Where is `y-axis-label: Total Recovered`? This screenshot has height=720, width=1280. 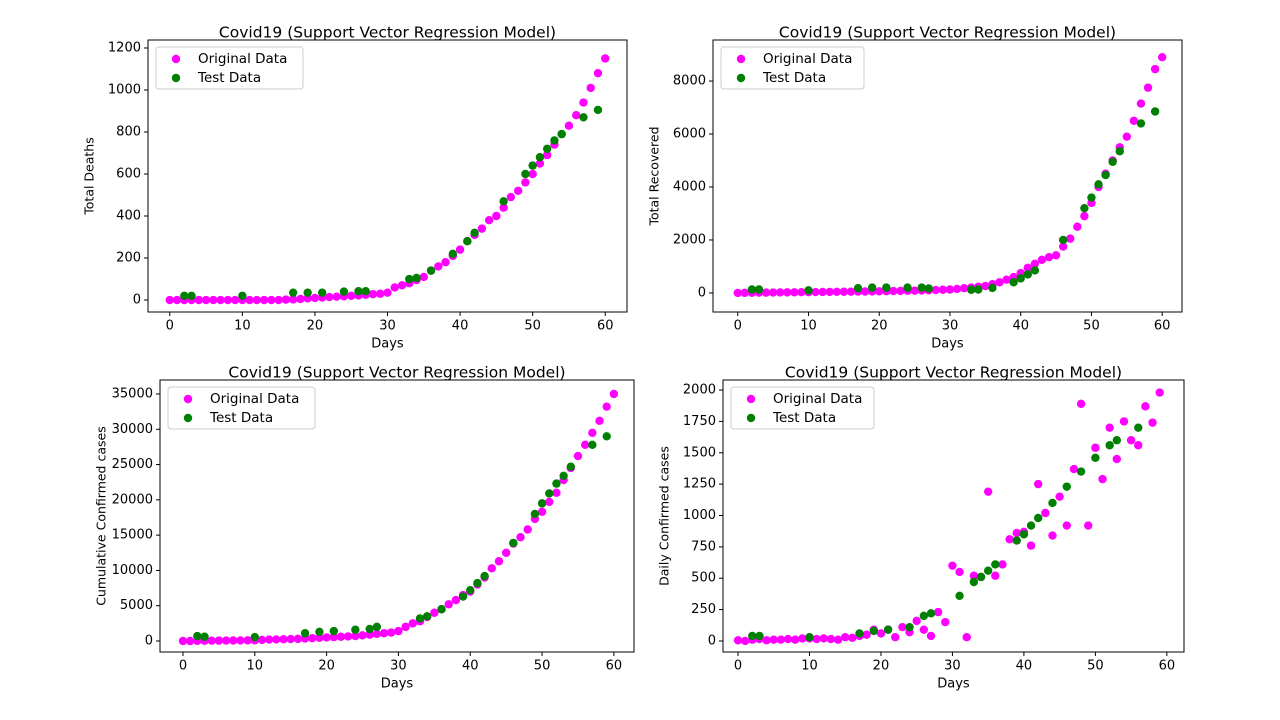
y-axis-label: Total Recovered is located at coordinates (654, 176).